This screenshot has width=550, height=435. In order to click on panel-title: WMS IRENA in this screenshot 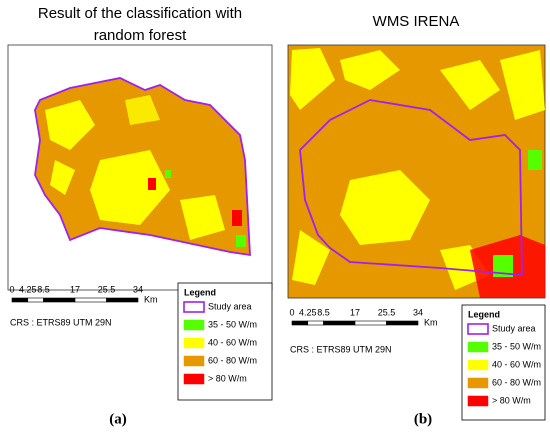, I will do `click(416, 21)`.